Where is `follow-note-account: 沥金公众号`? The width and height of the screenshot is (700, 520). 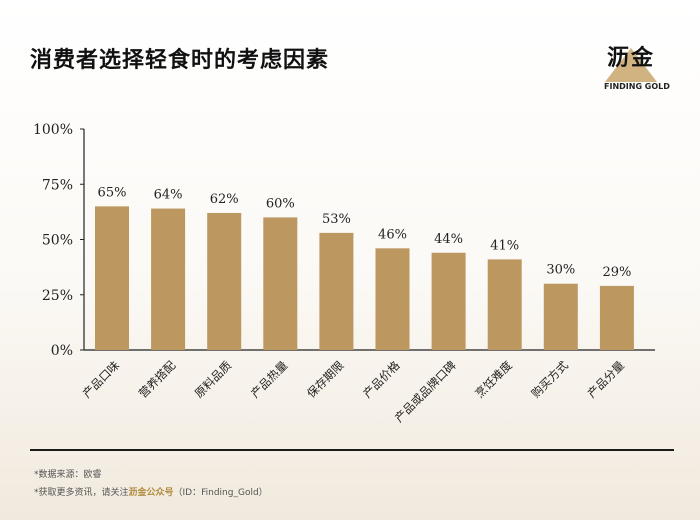
follow-note-account: 沥金公众号 is located at coordinates (151, 493).